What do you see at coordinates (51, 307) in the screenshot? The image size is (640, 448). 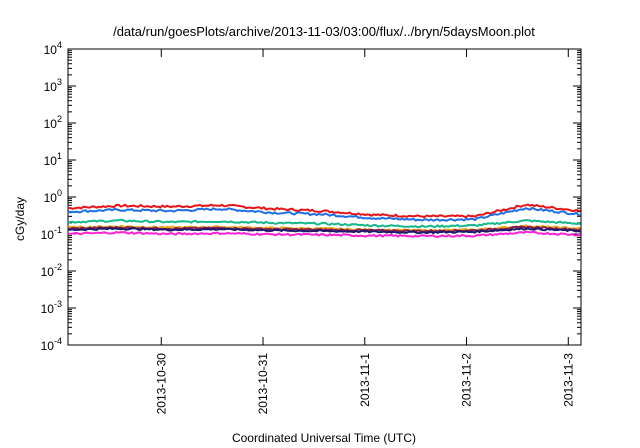 I see `y-tick-label: 10⁻³` at bounding box center [51, 307].